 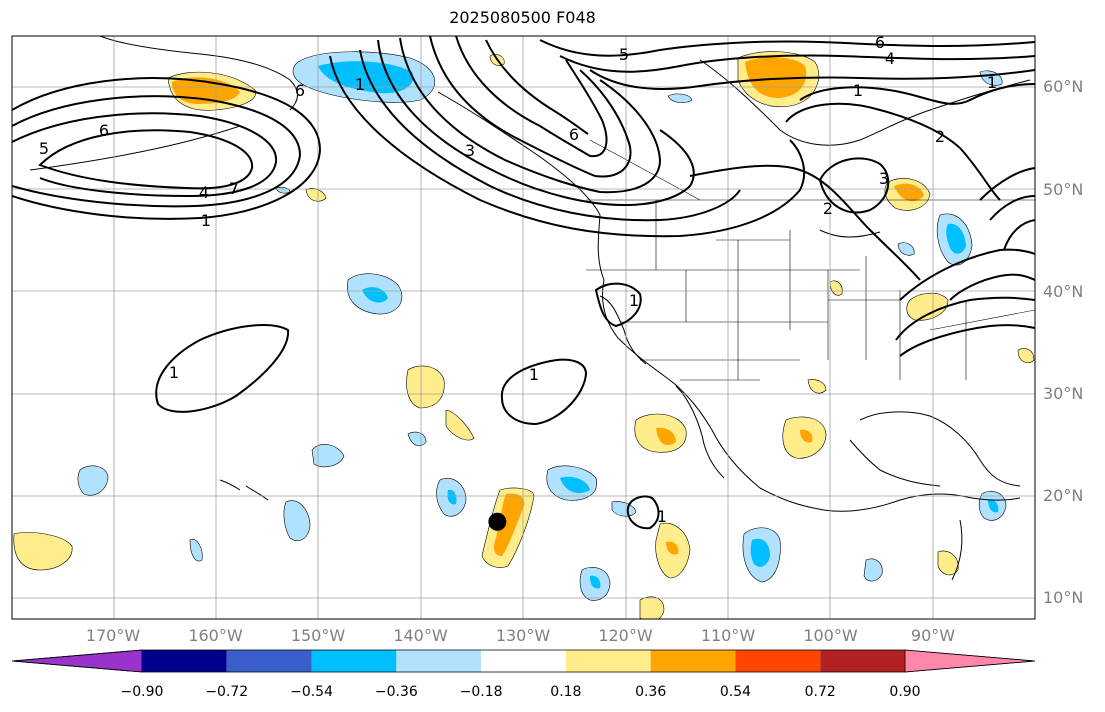 I want to click on colorbar-extend-high, so click(x=970, y=661).